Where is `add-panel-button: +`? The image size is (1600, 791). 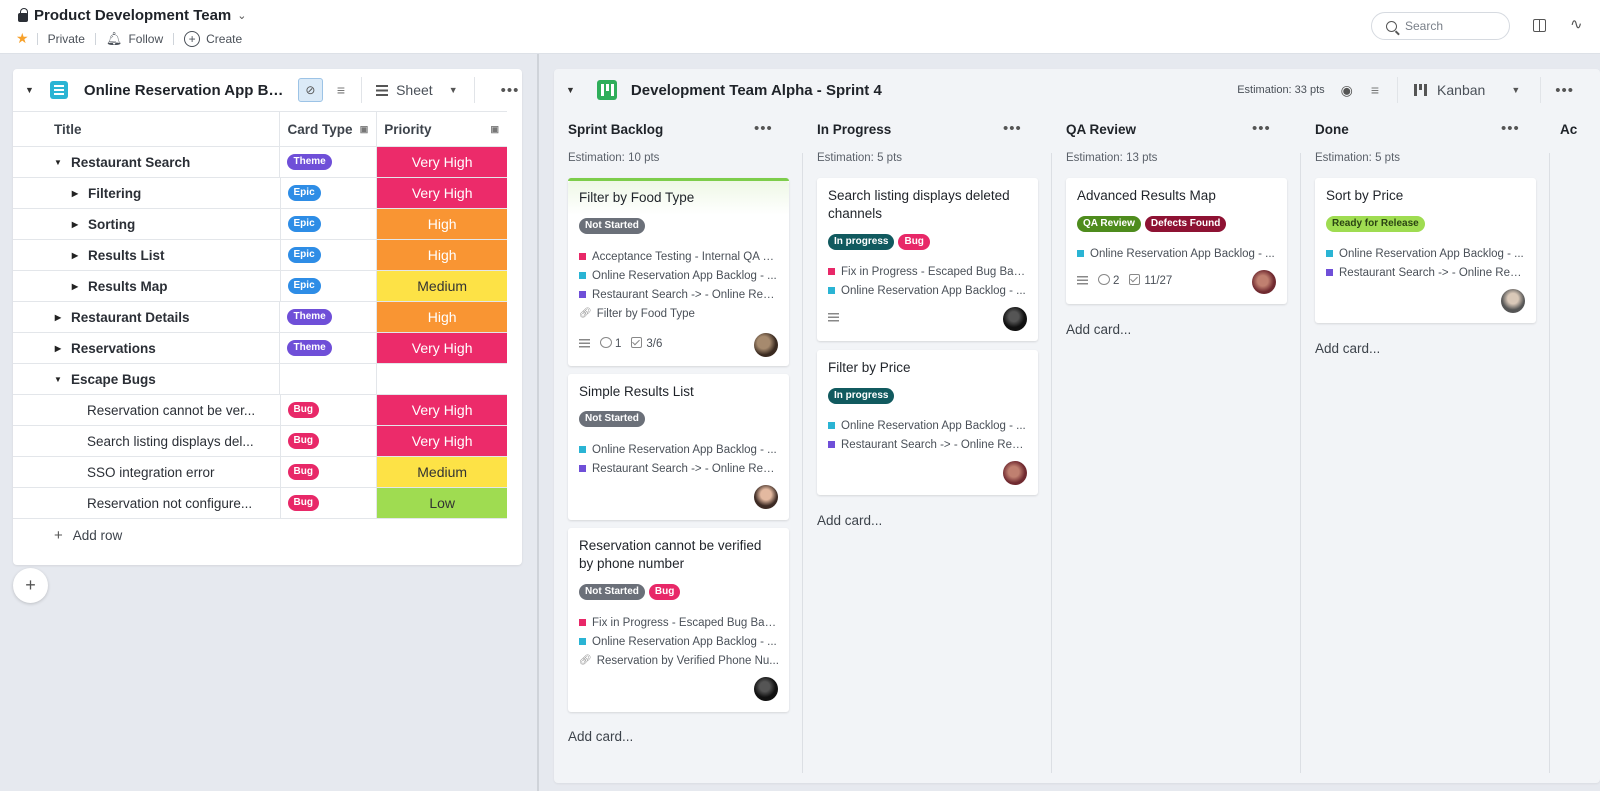
add-panel-button: + is located at coordinates (30, 585).